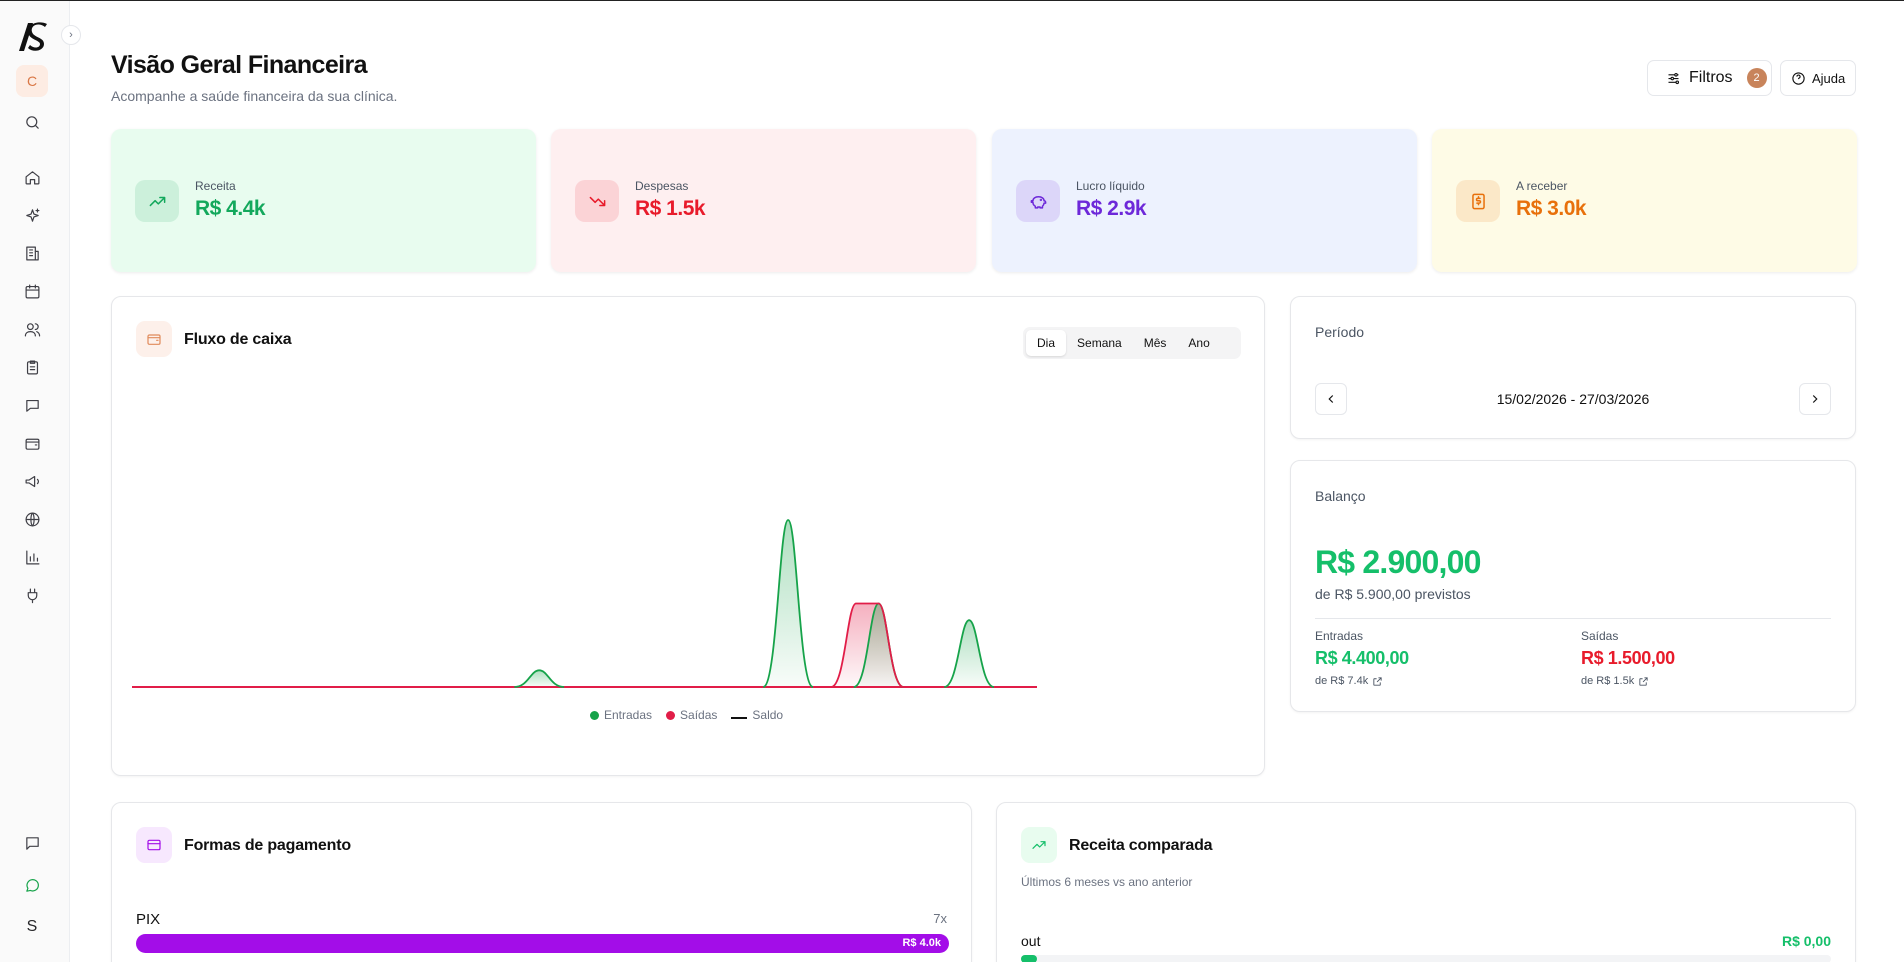 This screenshot has width=1904, height=962. What do you see at coordinates (33, 37) in the screenshot?
I see `logo-icon` at bounding box center [33, 37].